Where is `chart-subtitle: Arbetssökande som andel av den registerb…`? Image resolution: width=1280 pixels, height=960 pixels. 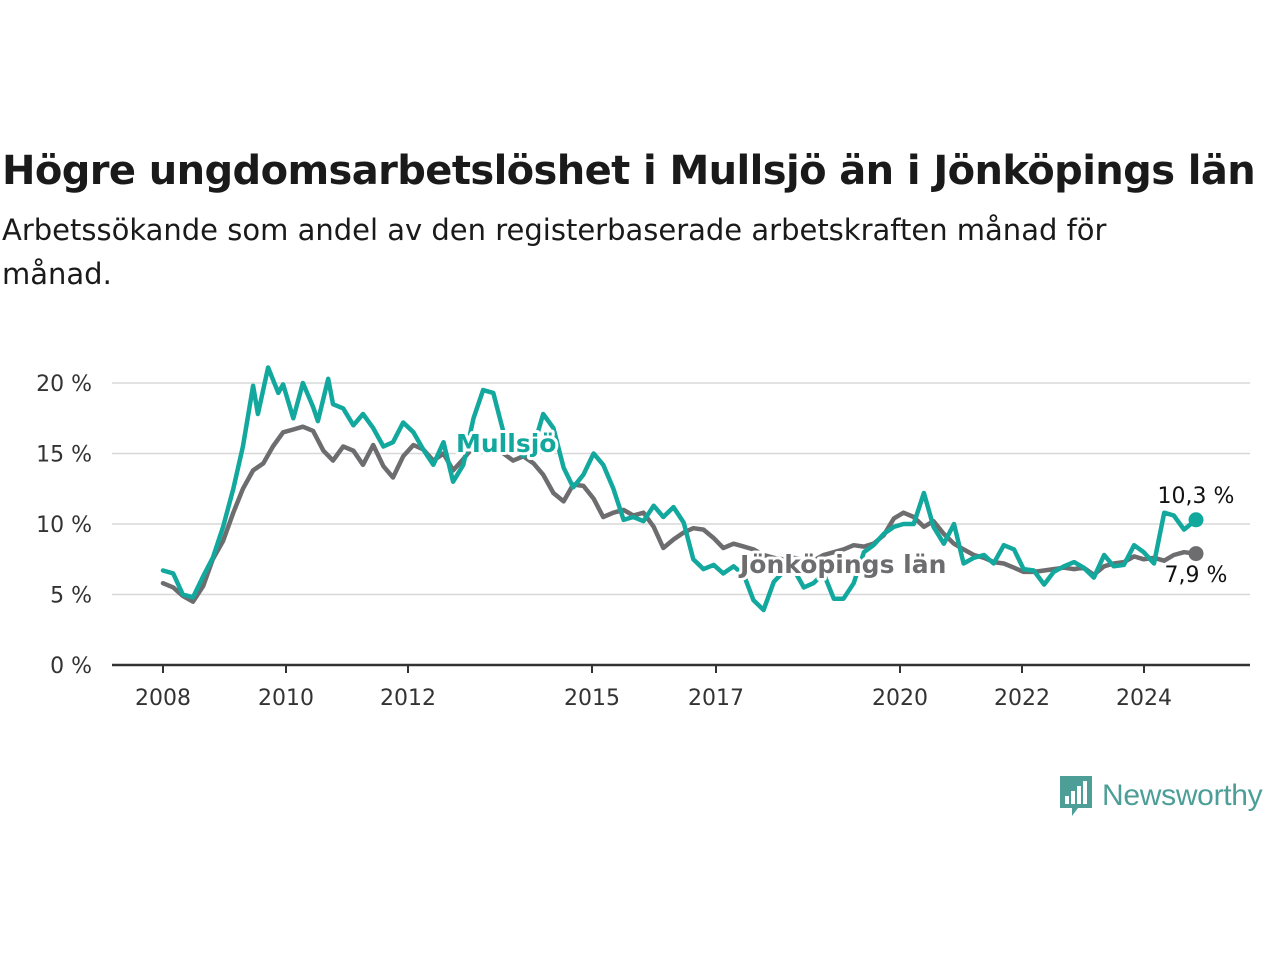 chart-subtitle: Arbetssökande som andel av den registerb… is located at coordinates (554, 252).